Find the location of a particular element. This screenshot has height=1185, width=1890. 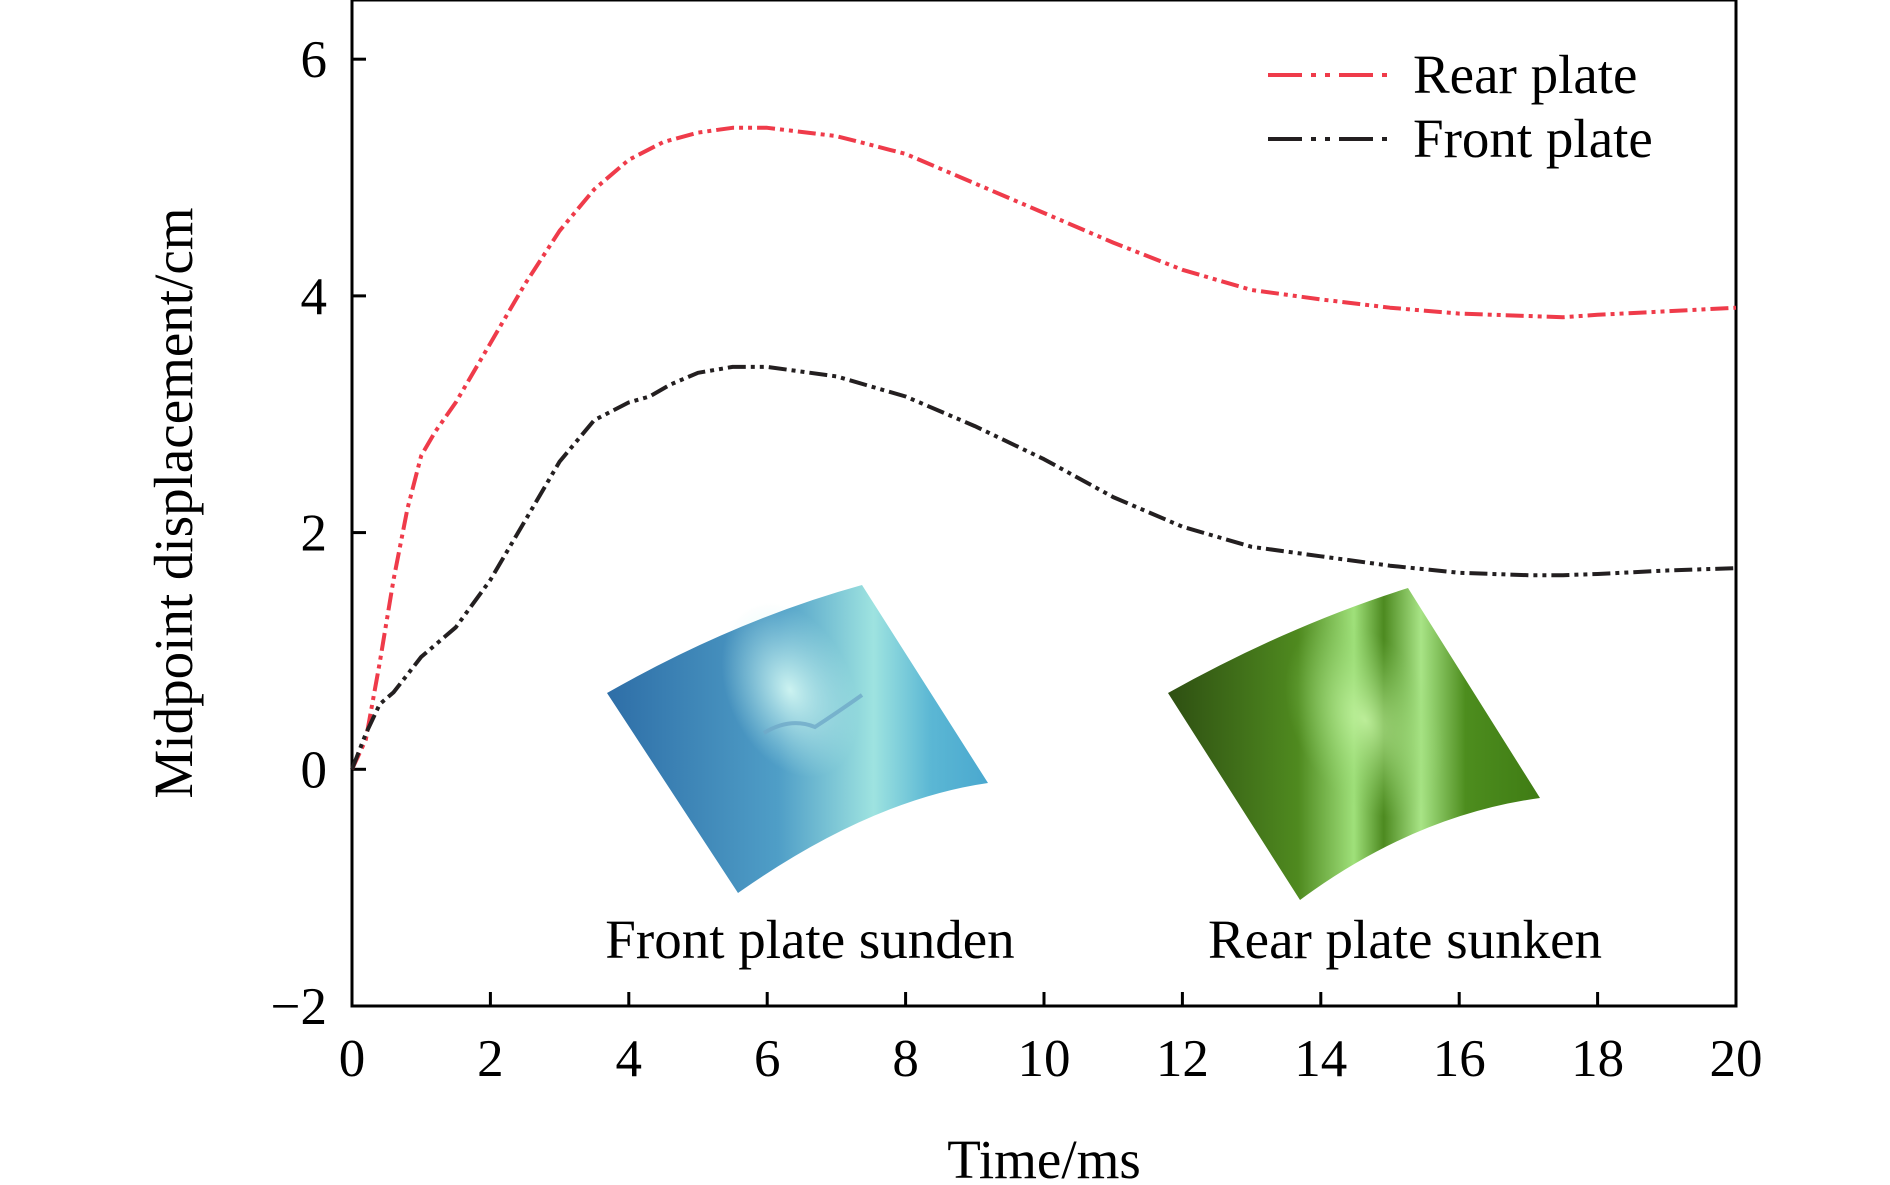

front-plate-inset is located at coordinates (797, 739).